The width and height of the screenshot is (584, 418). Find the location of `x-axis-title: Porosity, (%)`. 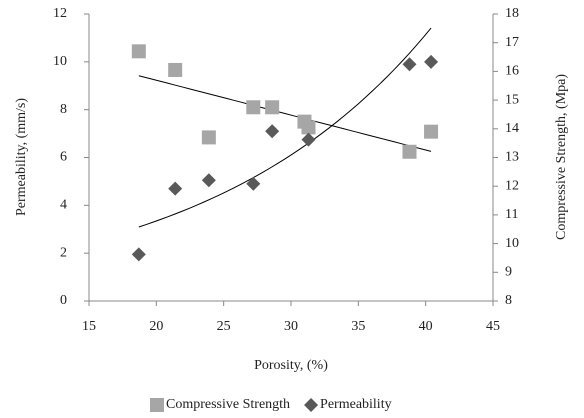

x-axis-title: Porosity, (%) is located at coordinates (291, 365).